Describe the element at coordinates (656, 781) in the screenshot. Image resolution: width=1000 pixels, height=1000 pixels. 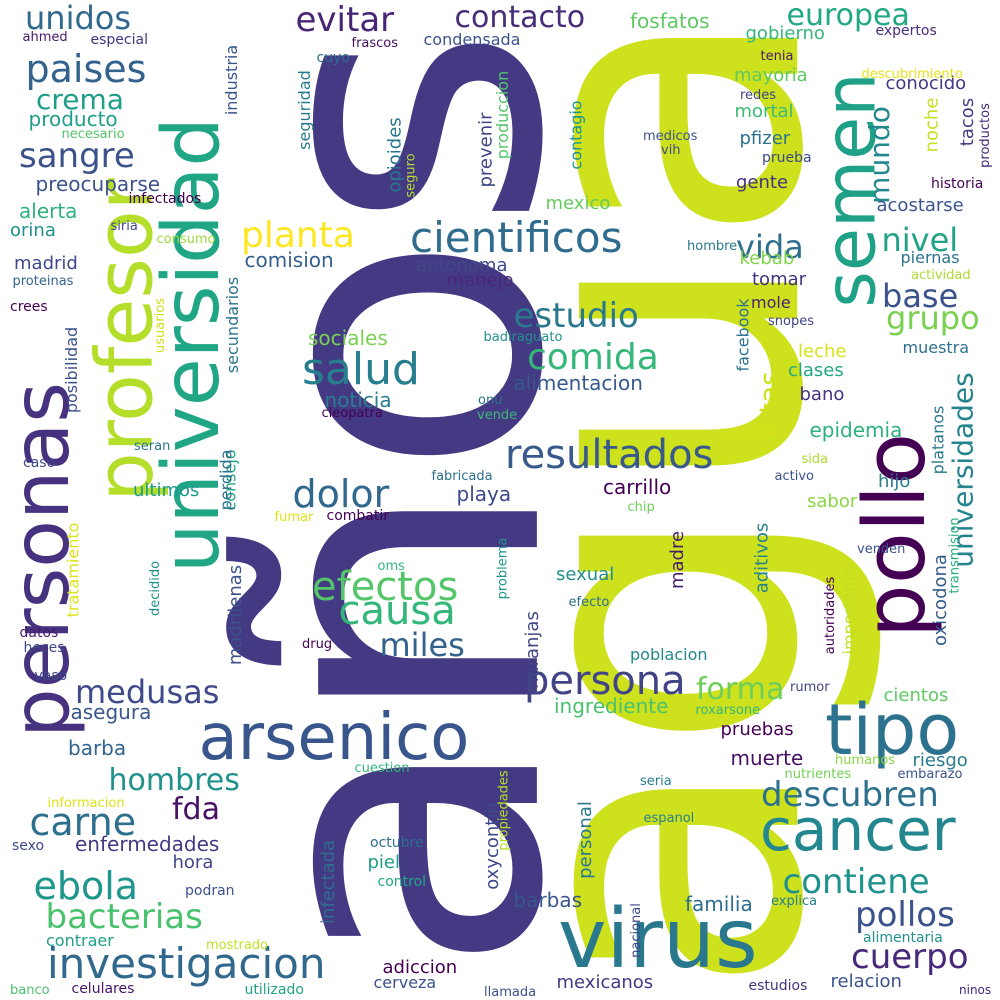
I see `word-seria: seria` at that location.